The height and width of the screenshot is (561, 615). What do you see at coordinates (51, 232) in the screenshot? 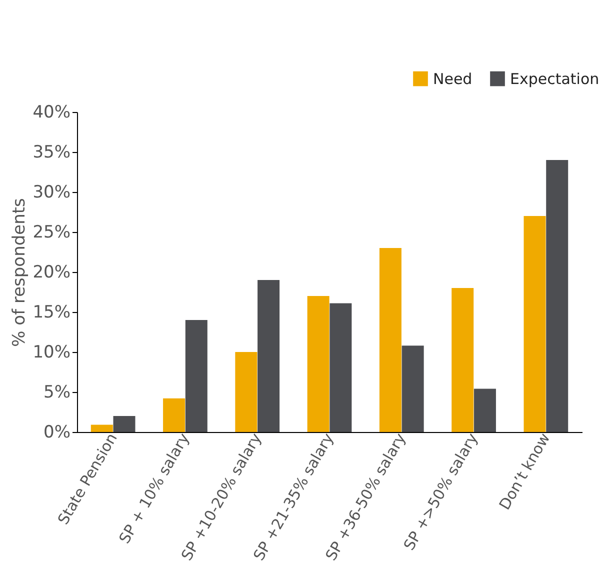
I see `y-tick-label: 25%` at bounding box center [51, 232].